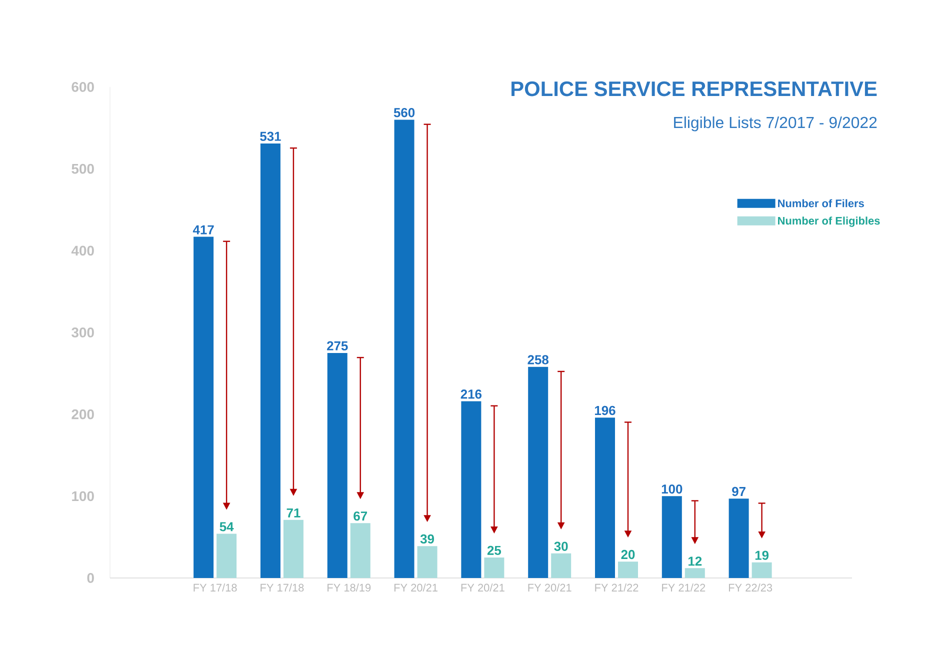  I want to click on y-tick-label: 600, so click(83, 87).